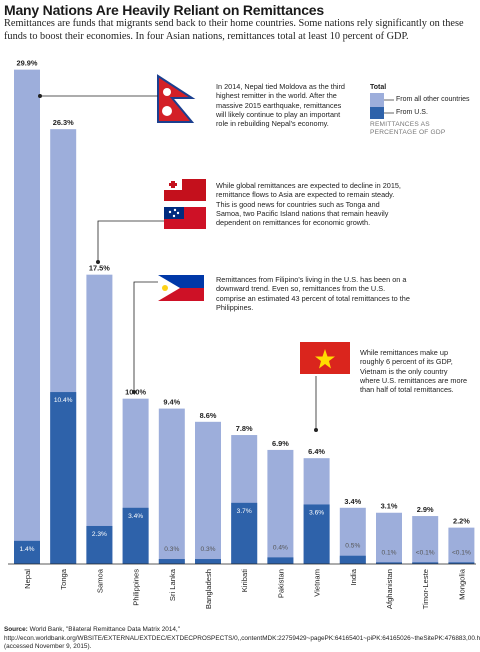 This screenshot has width=480, height=652. Describe the element at coordinates (433, 99) in the screenshot. I see `legend-item-other: From all other countries` at that location.